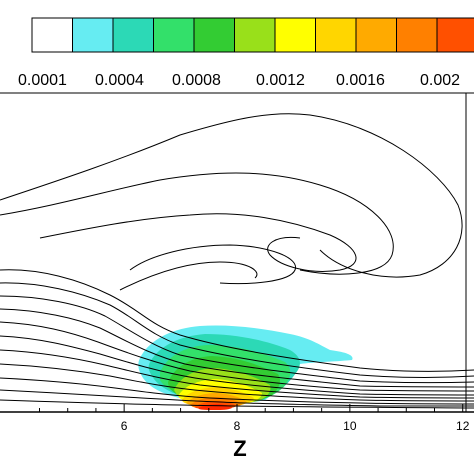 The width and height of the screenshot is (474, 474). What do you see at coordinates (239, 448) in the screenshot?
I see `x-axis-title: Z` at bounding box center [239, 448].